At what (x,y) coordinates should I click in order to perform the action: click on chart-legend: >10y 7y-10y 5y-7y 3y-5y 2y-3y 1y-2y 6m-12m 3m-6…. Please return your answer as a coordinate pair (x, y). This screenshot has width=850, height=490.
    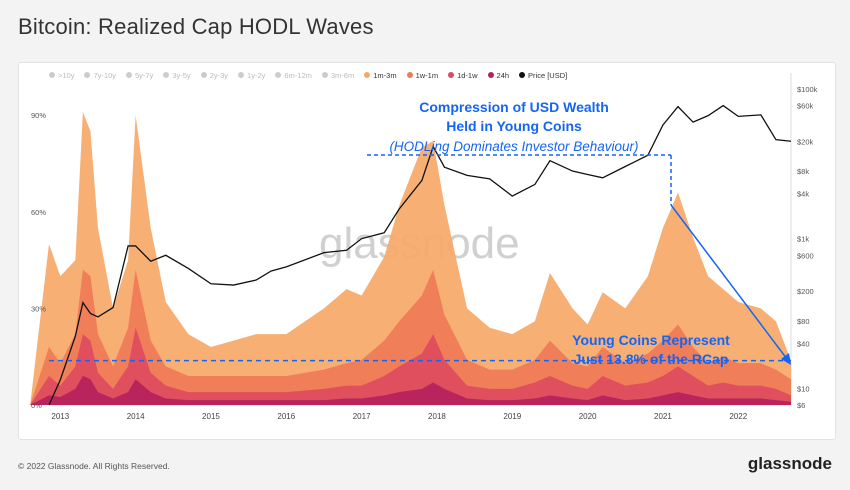
    Looking at the image, I should click on (308, 75).